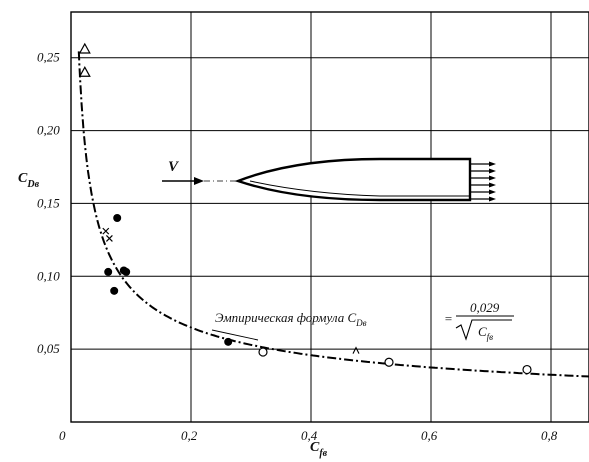 This screenshot has height=462, width=589. I want to click on square-root-sign, so click(483, 330).